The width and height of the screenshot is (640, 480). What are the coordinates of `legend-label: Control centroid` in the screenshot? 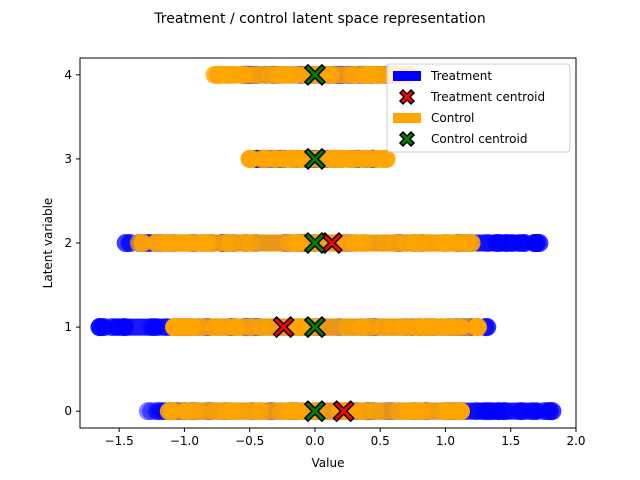 It's located at (479, 139).